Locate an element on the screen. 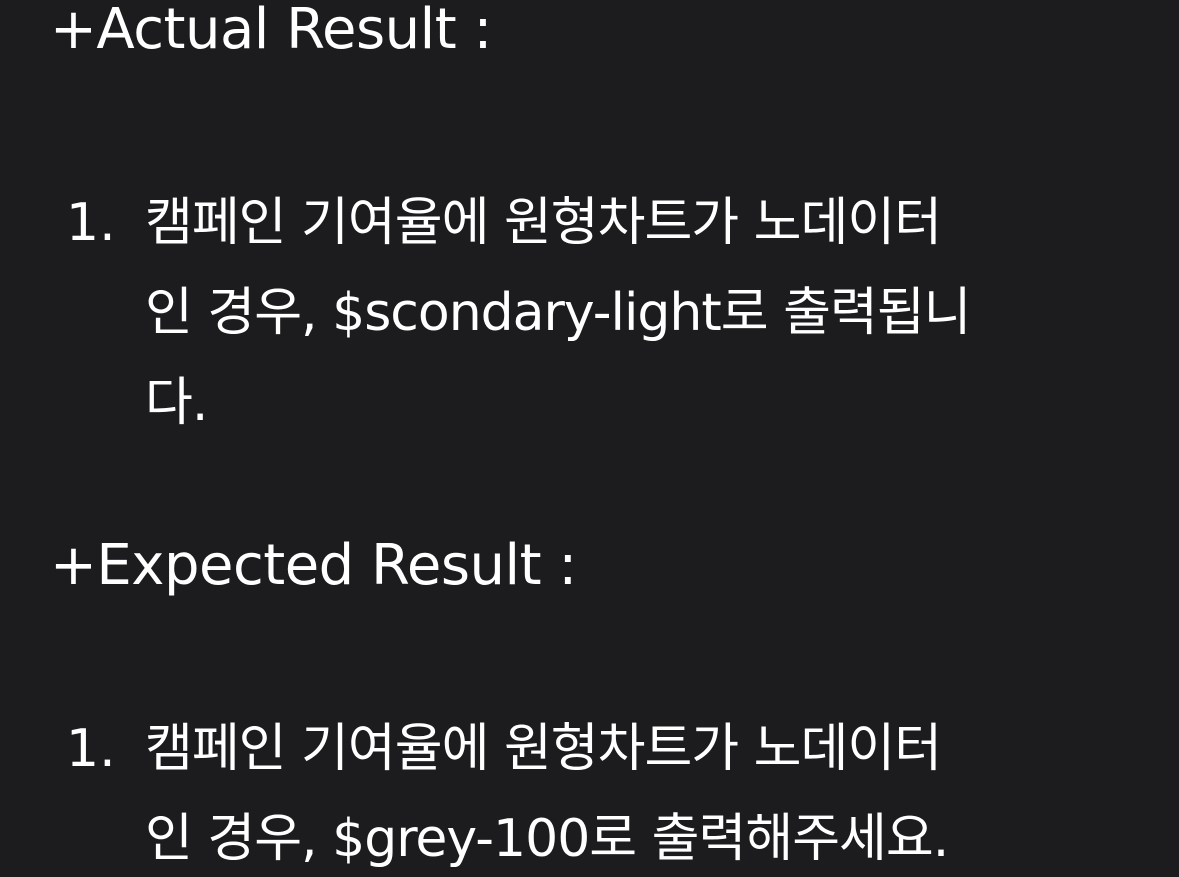 Image resolution: width=1179 pixels, height=877 pixels. actual-result-heading: +Actual Result : is located at coordinates (271, 31).